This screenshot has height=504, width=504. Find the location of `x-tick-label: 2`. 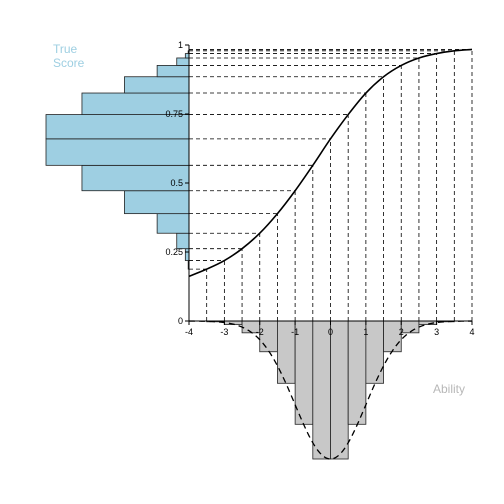

x-tick-label: 2 is located at coordinates (401, 332).